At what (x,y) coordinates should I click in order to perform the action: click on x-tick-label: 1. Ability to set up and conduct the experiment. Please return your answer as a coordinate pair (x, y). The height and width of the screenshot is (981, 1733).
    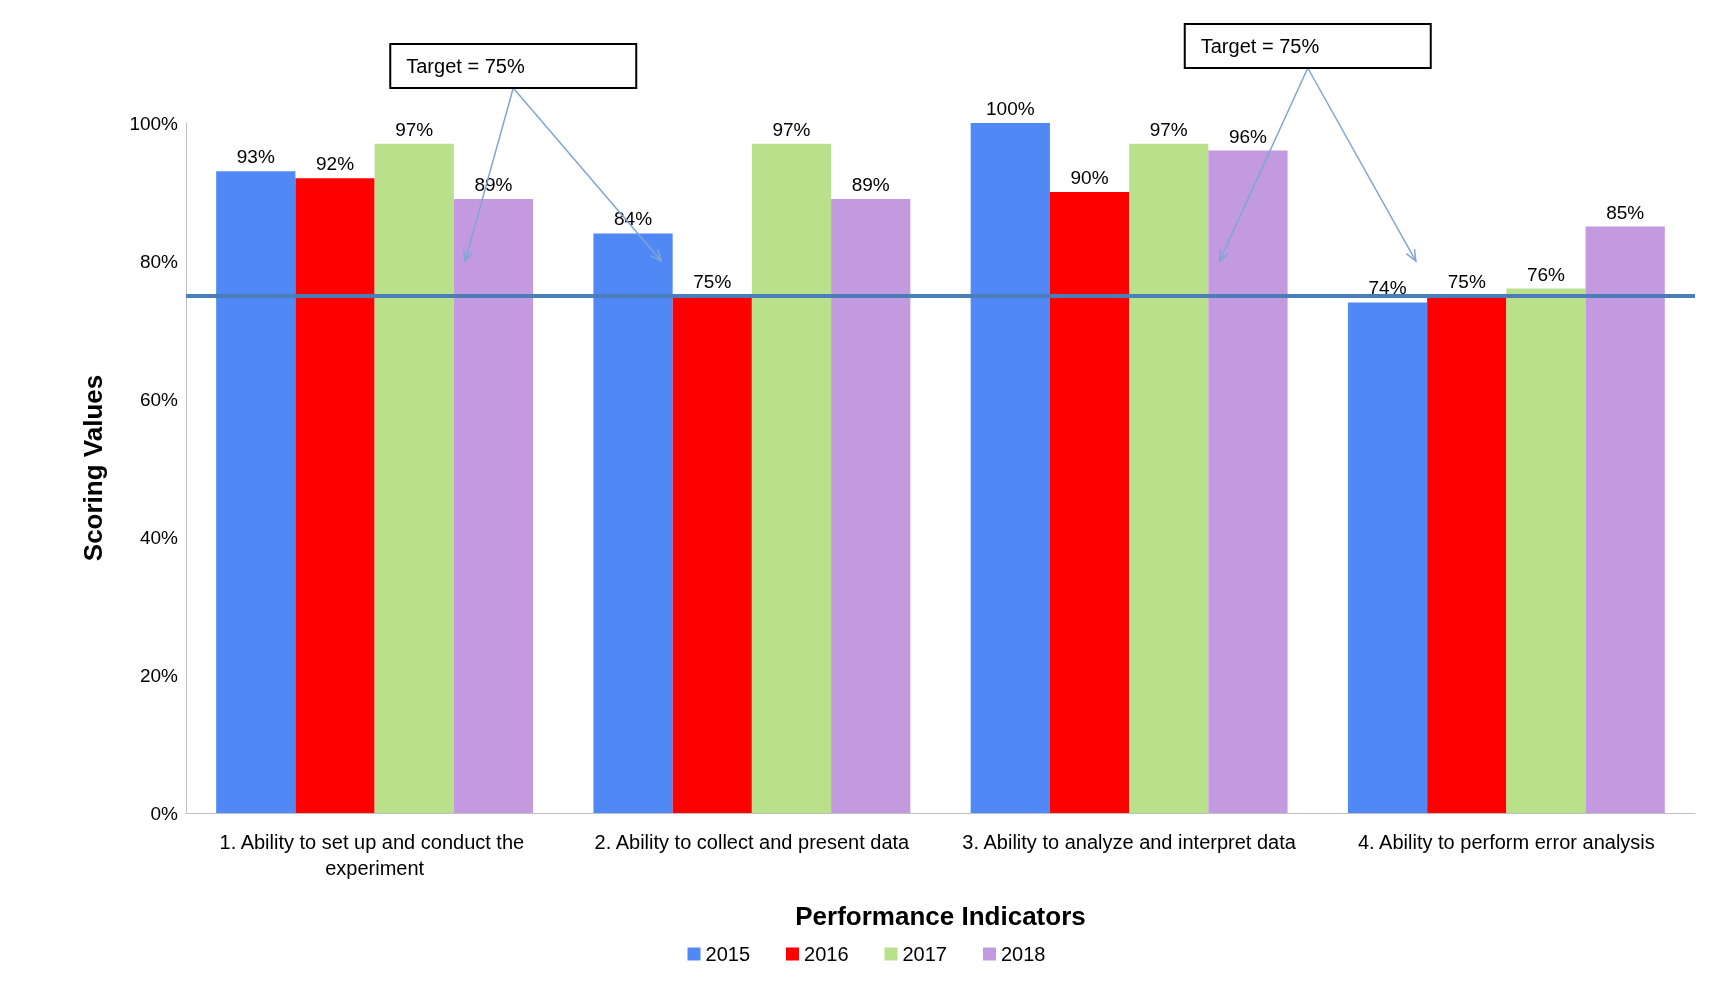
    Looking at the image, I should click on (374, 855).